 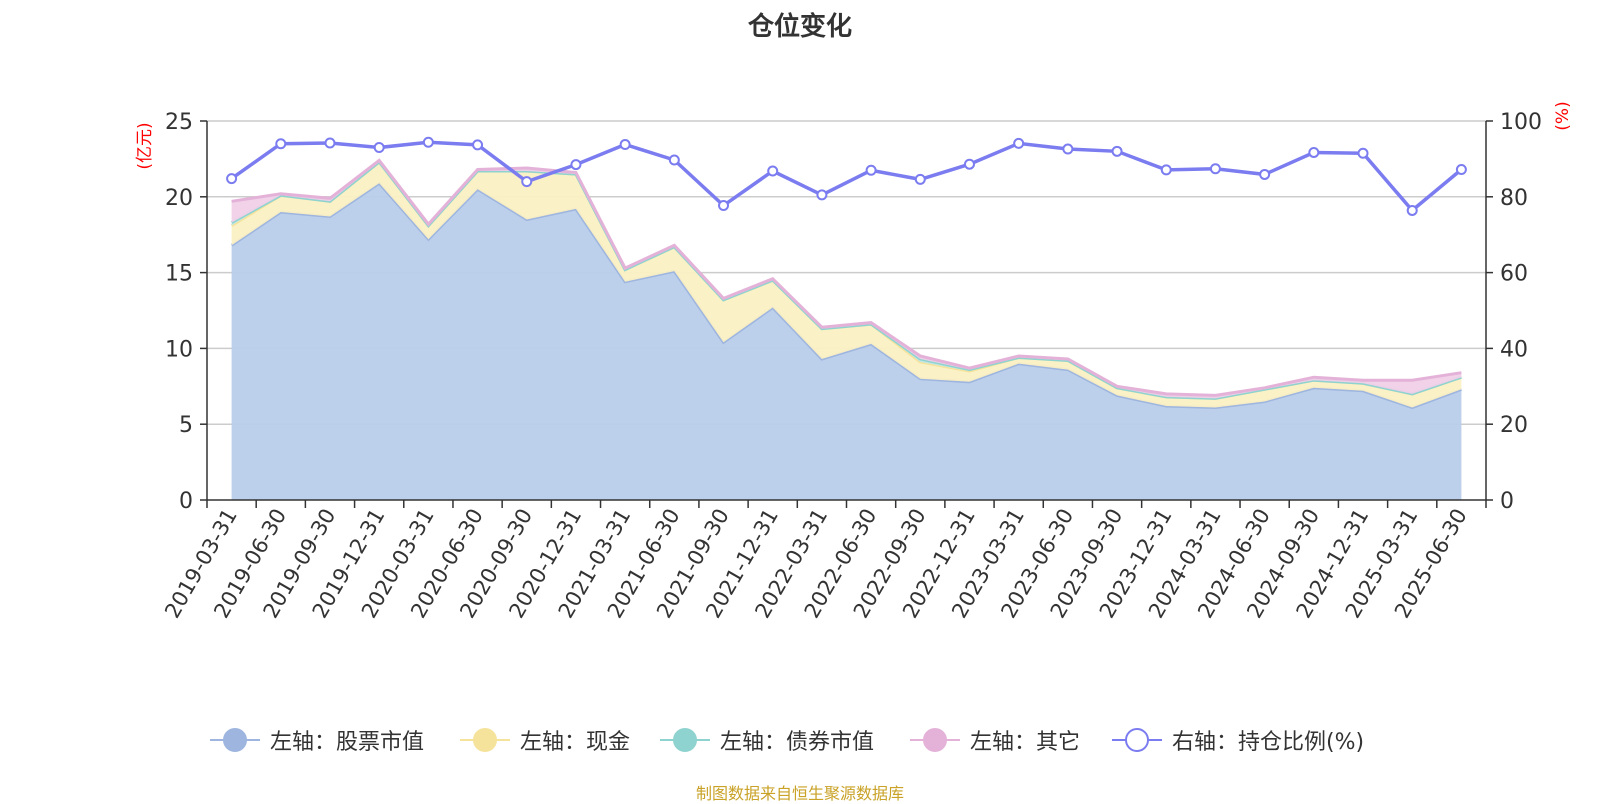 What do you see at coordinates (799, 793) in the screenshot?
I see `data-source-note: 制图数据来自恒生聚源数据库` at bounding box center [799, 793].